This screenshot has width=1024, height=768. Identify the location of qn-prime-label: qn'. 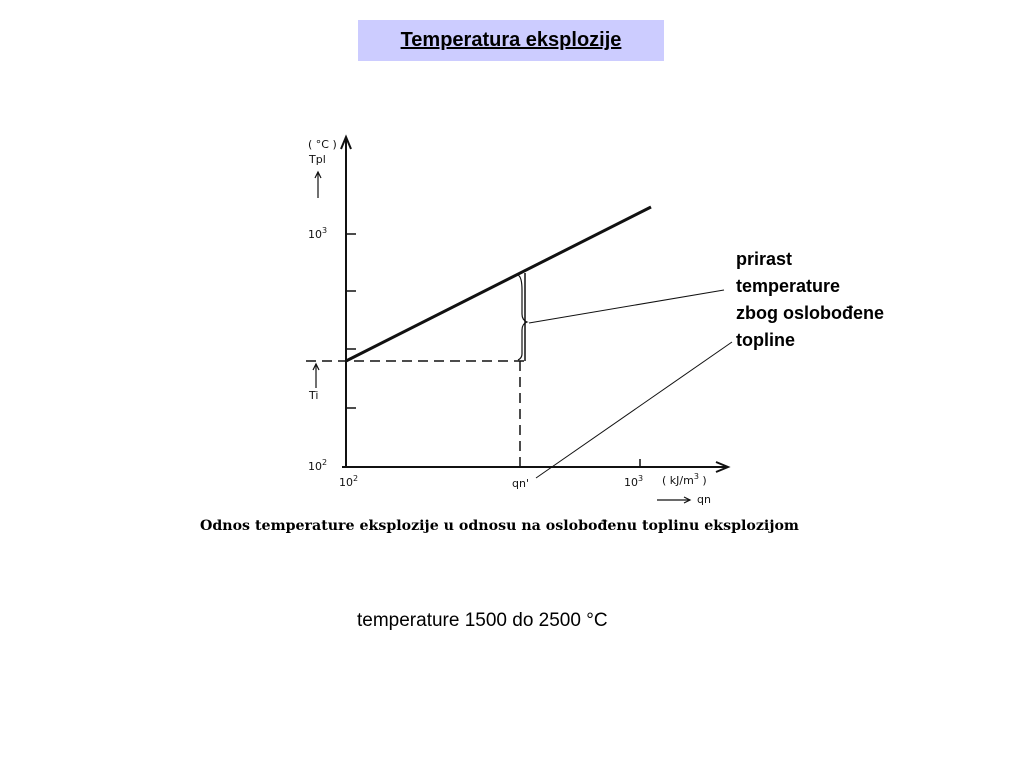
(520, 483).